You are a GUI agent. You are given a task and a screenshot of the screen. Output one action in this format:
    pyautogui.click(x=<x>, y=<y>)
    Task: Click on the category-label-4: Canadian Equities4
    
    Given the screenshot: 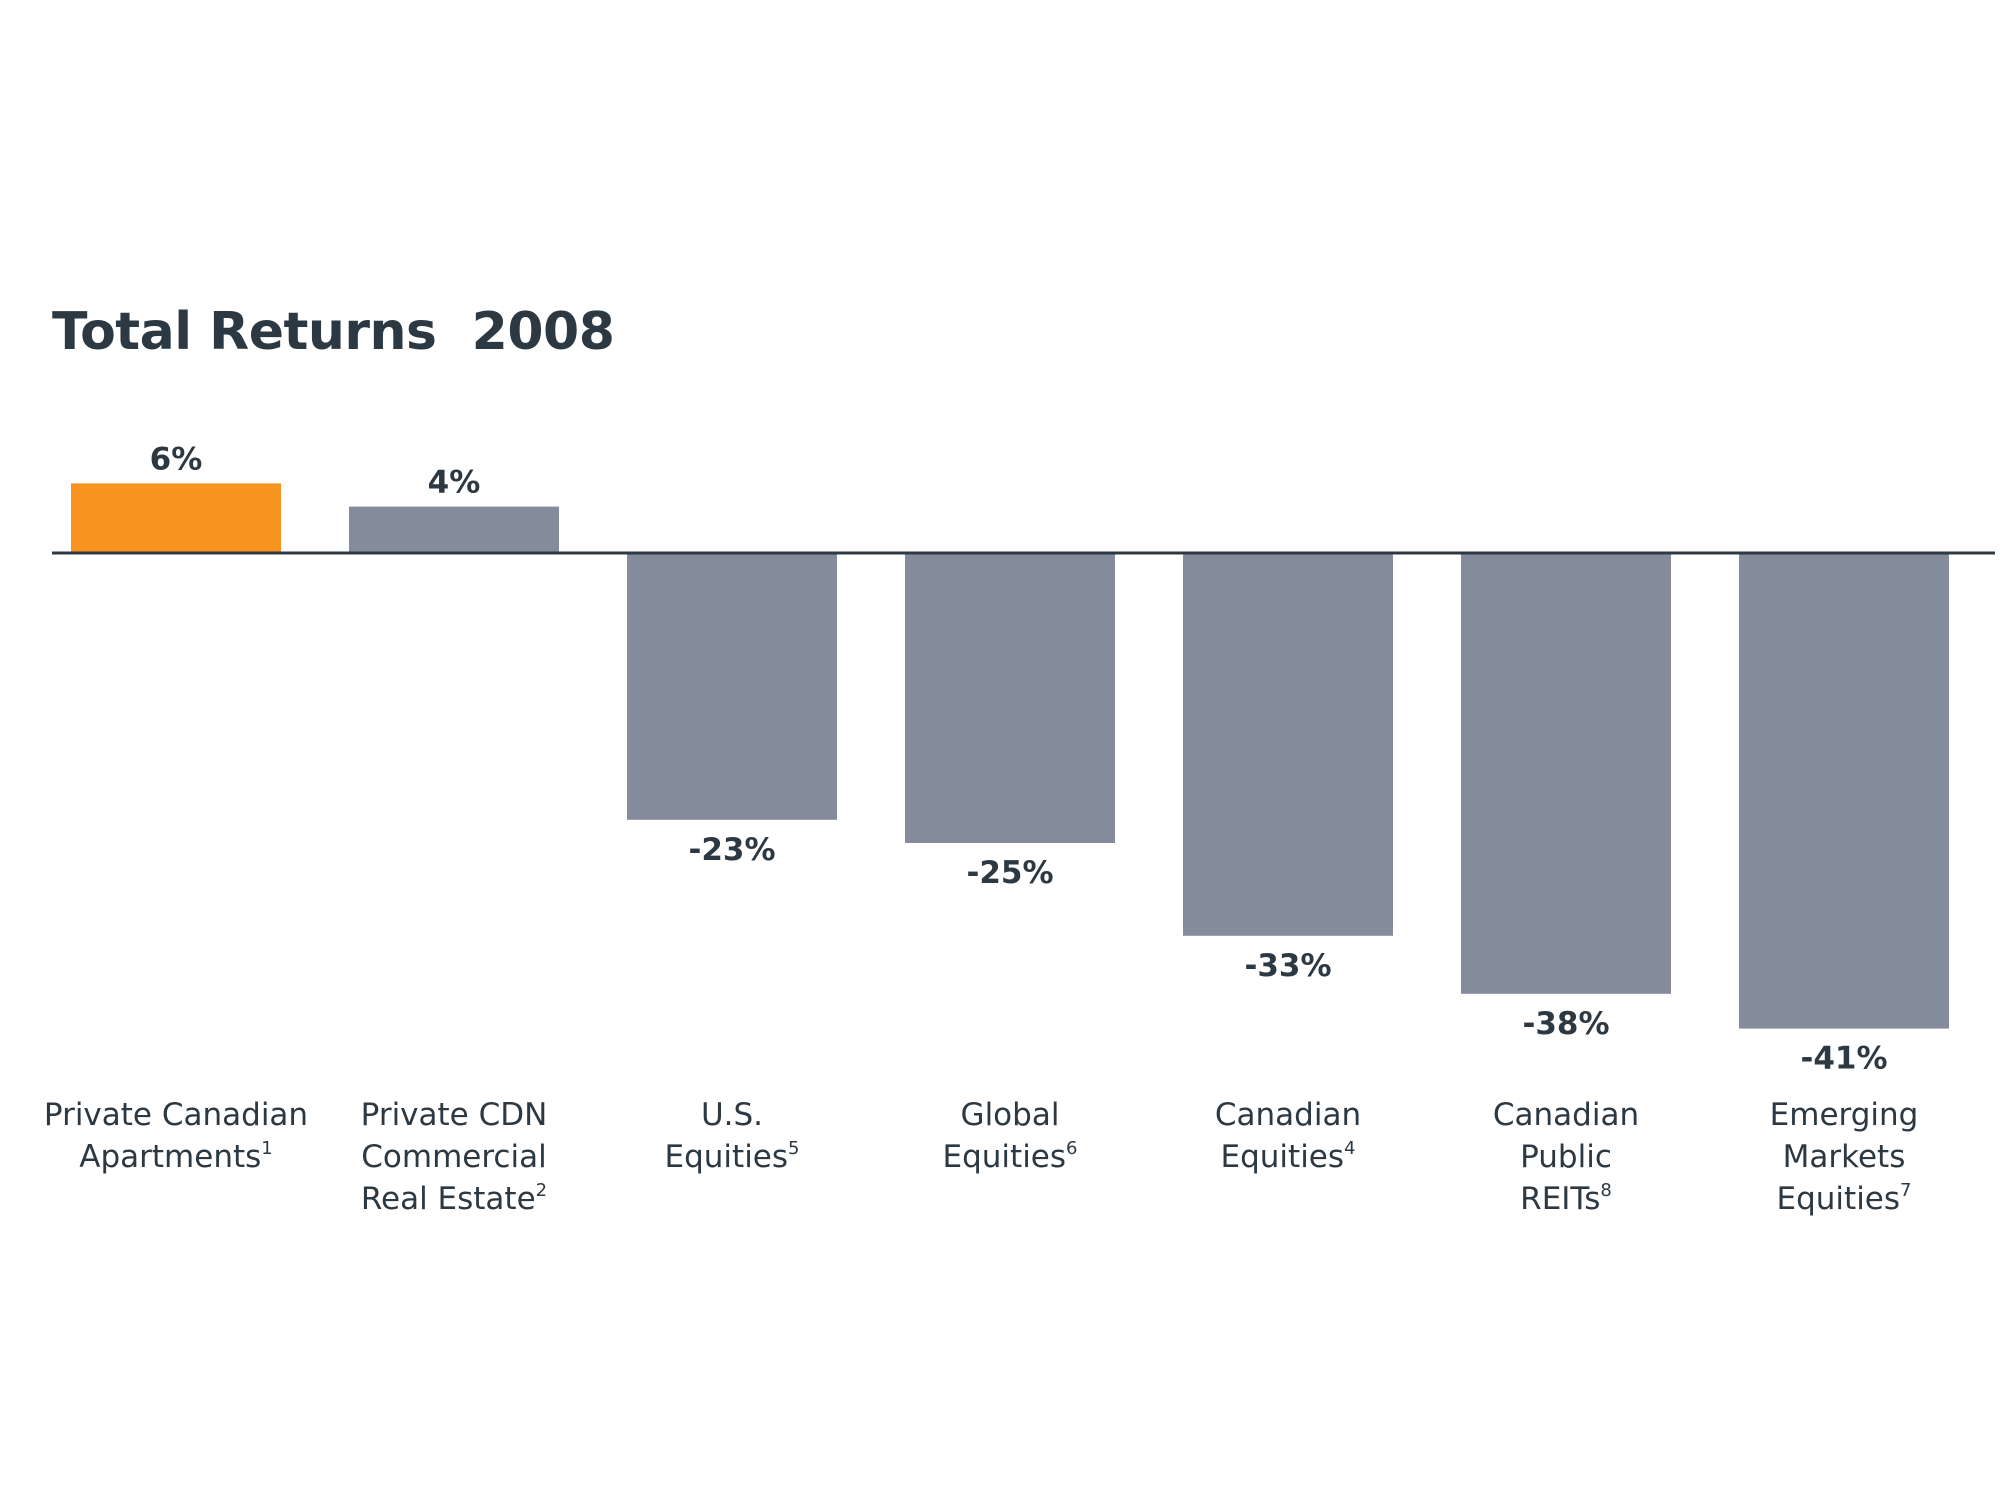 What is the action you would take?
    pyautogui.click(x=1288, y=1136)
    